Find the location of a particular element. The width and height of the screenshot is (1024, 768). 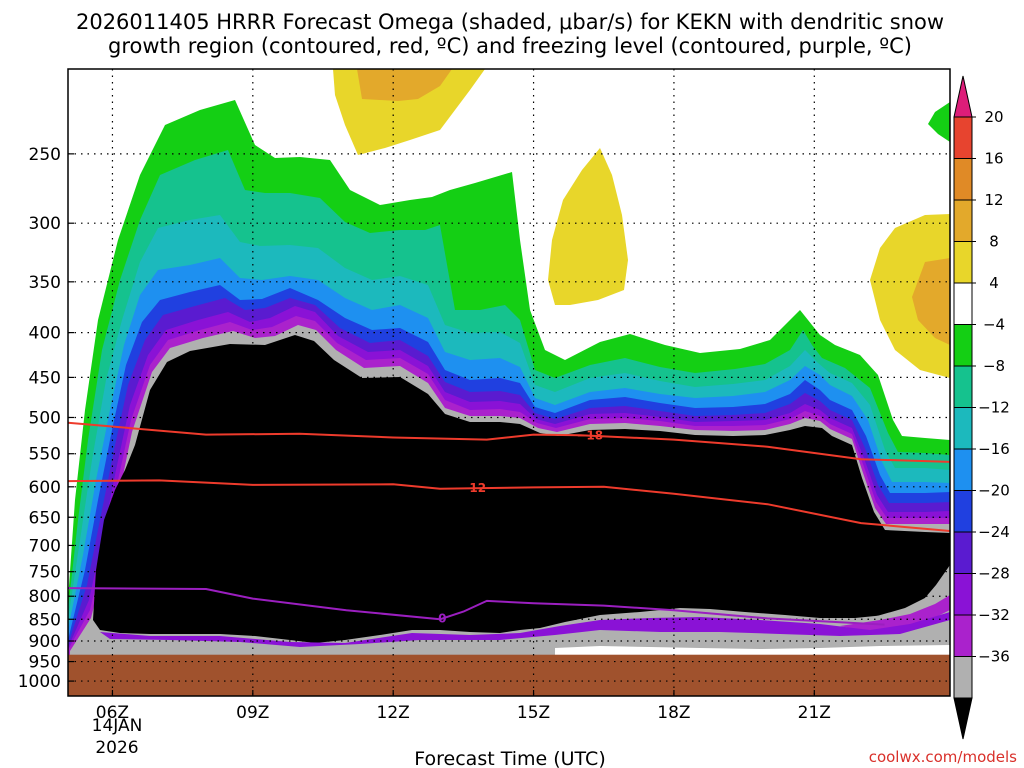

x-tick-label: 21Z is located at coordinates (814, 713).